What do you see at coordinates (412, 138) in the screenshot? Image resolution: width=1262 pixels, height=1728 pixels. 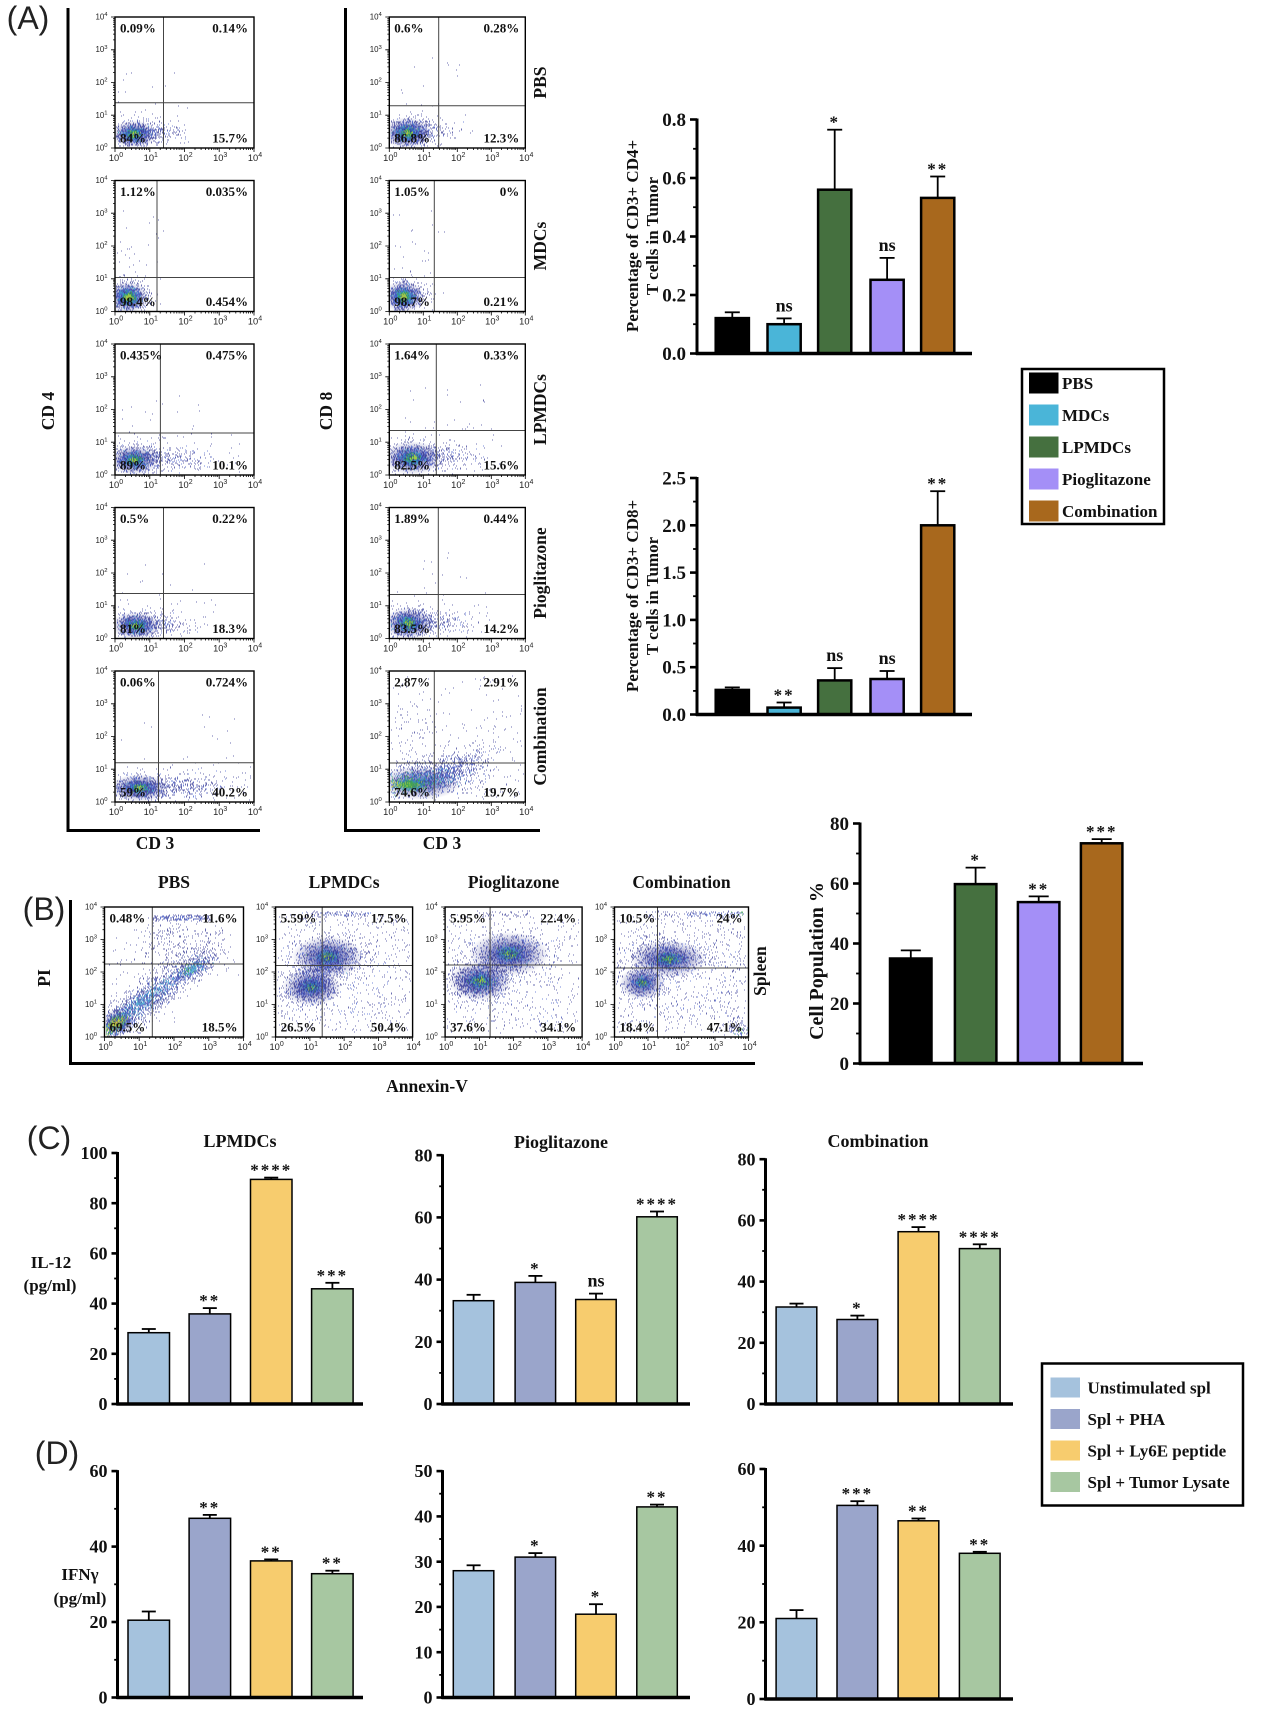 I see `svg-text: 86.8%` at bounding box center [412, 138].